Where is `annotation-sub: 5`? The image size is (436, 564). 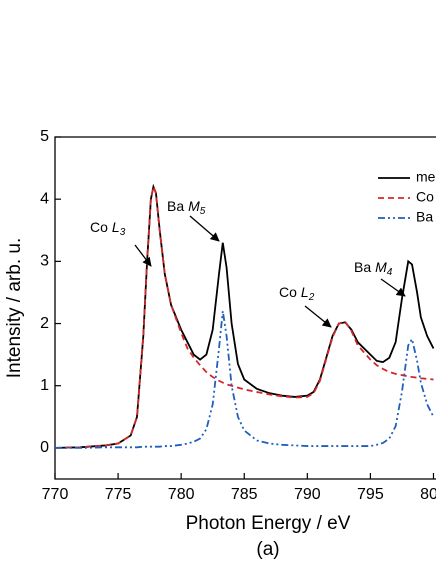 annotation-sub: 5 is located at coordinates (203, 211).